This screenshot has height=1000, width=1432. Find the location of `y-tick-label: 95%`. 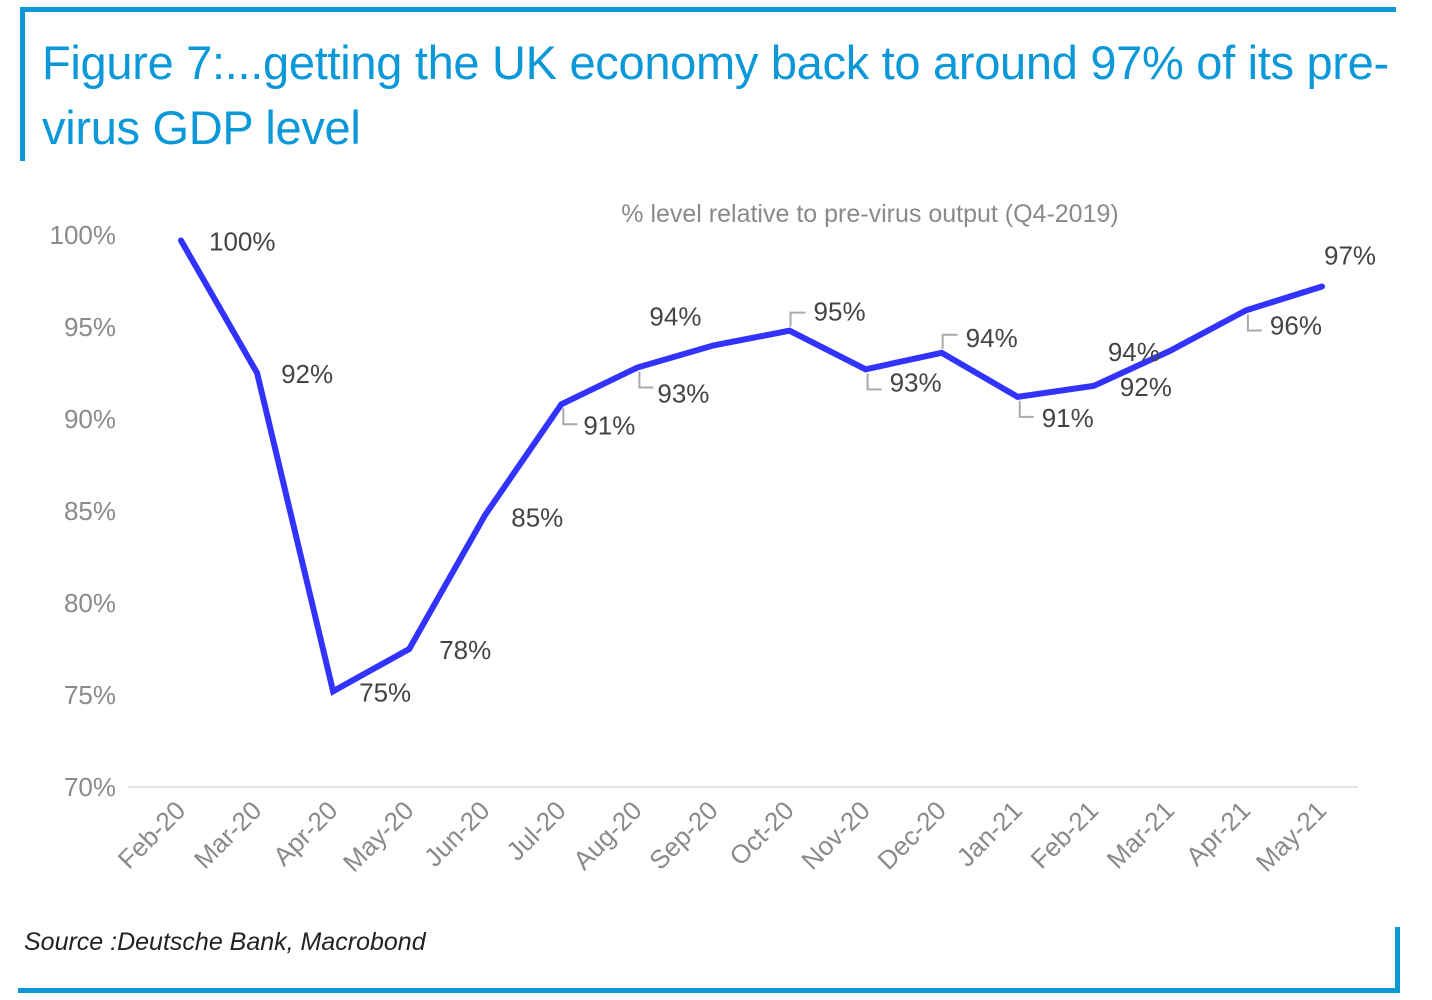

y-tick-label: 95% is located at coordinates (90, 327).